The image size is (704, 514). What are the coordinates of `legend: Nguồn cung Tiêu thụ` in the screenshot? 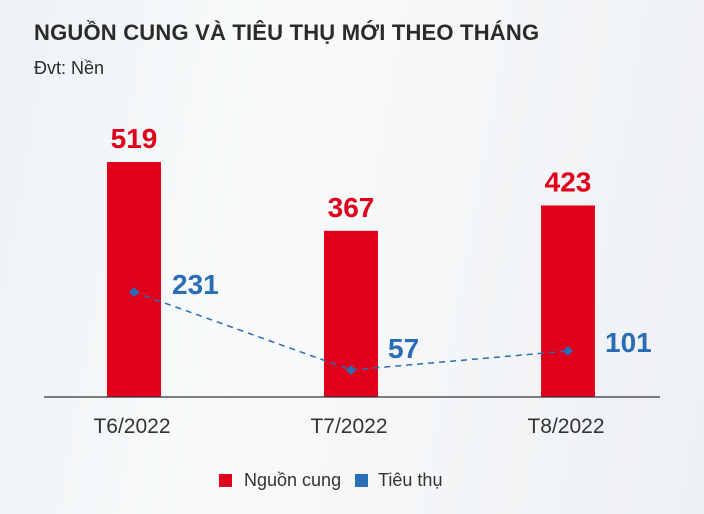 It's located at (337, 480).